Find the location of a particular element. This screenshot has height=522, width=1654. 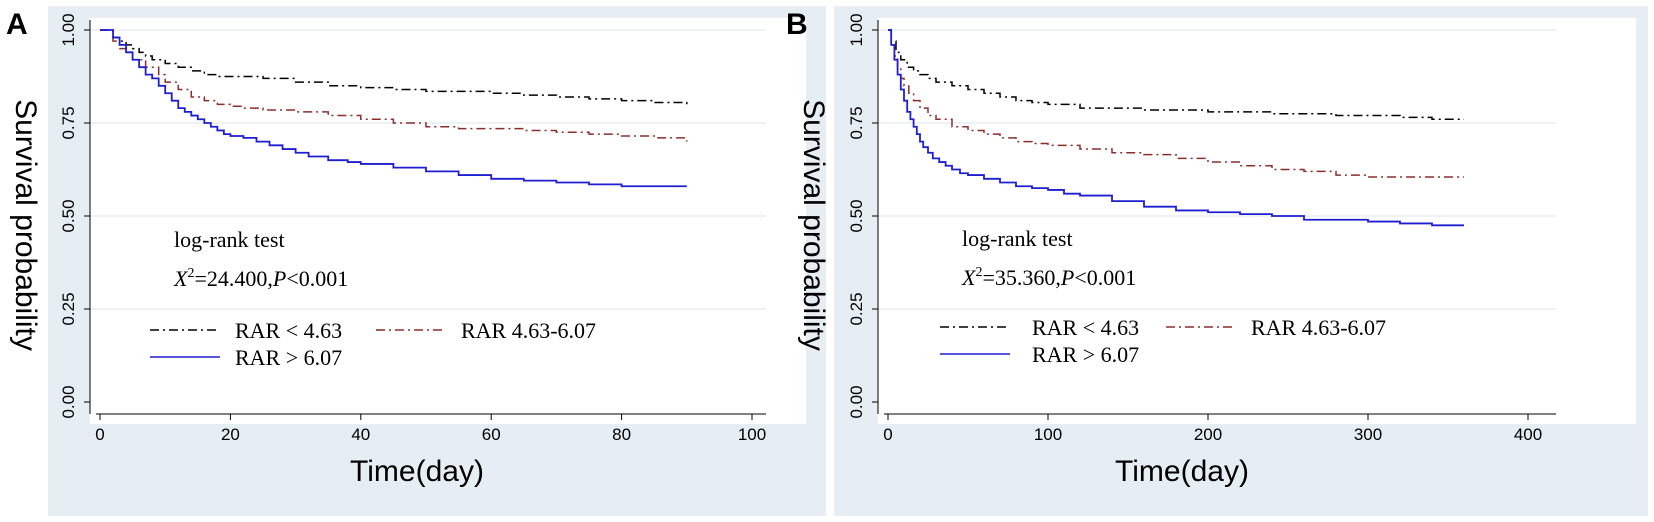

panel-a-y-tick-label: 0.75 is located at coordinates (68, 122).